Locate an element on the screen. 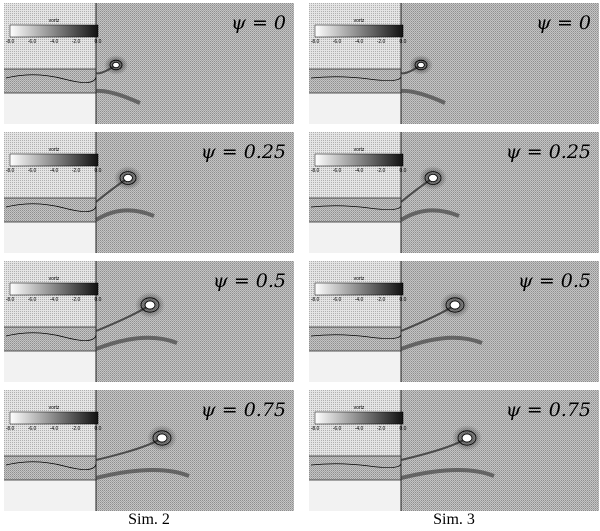 The width and height of the screenshot is (600, 531). panel: vortz -8.0 -6.0 -4.0 -2.0 0.0 ψ = 0.5 is located at coordinates (149, 321).